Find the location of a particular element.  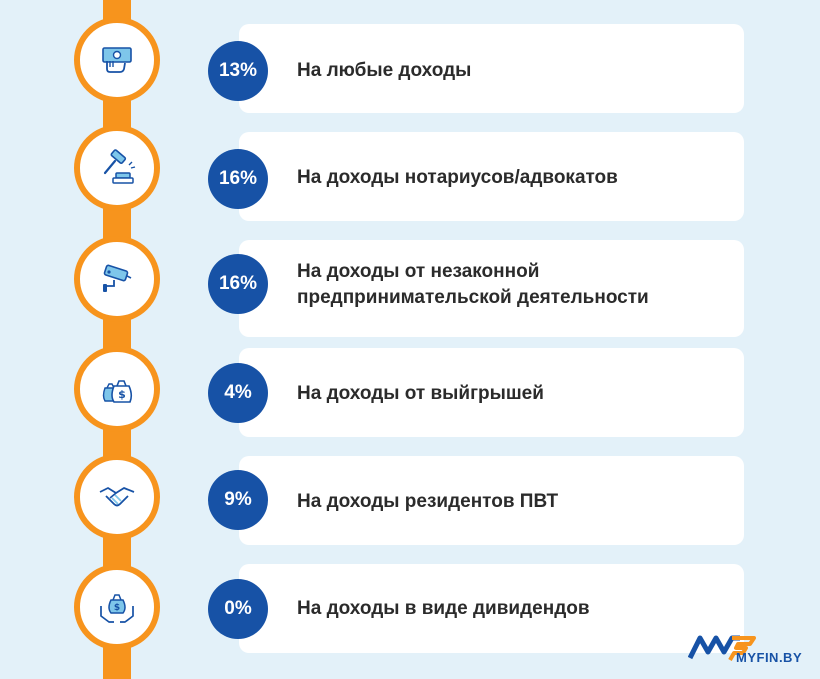

myfin-logo-mark is located at coordinates (722, 648).